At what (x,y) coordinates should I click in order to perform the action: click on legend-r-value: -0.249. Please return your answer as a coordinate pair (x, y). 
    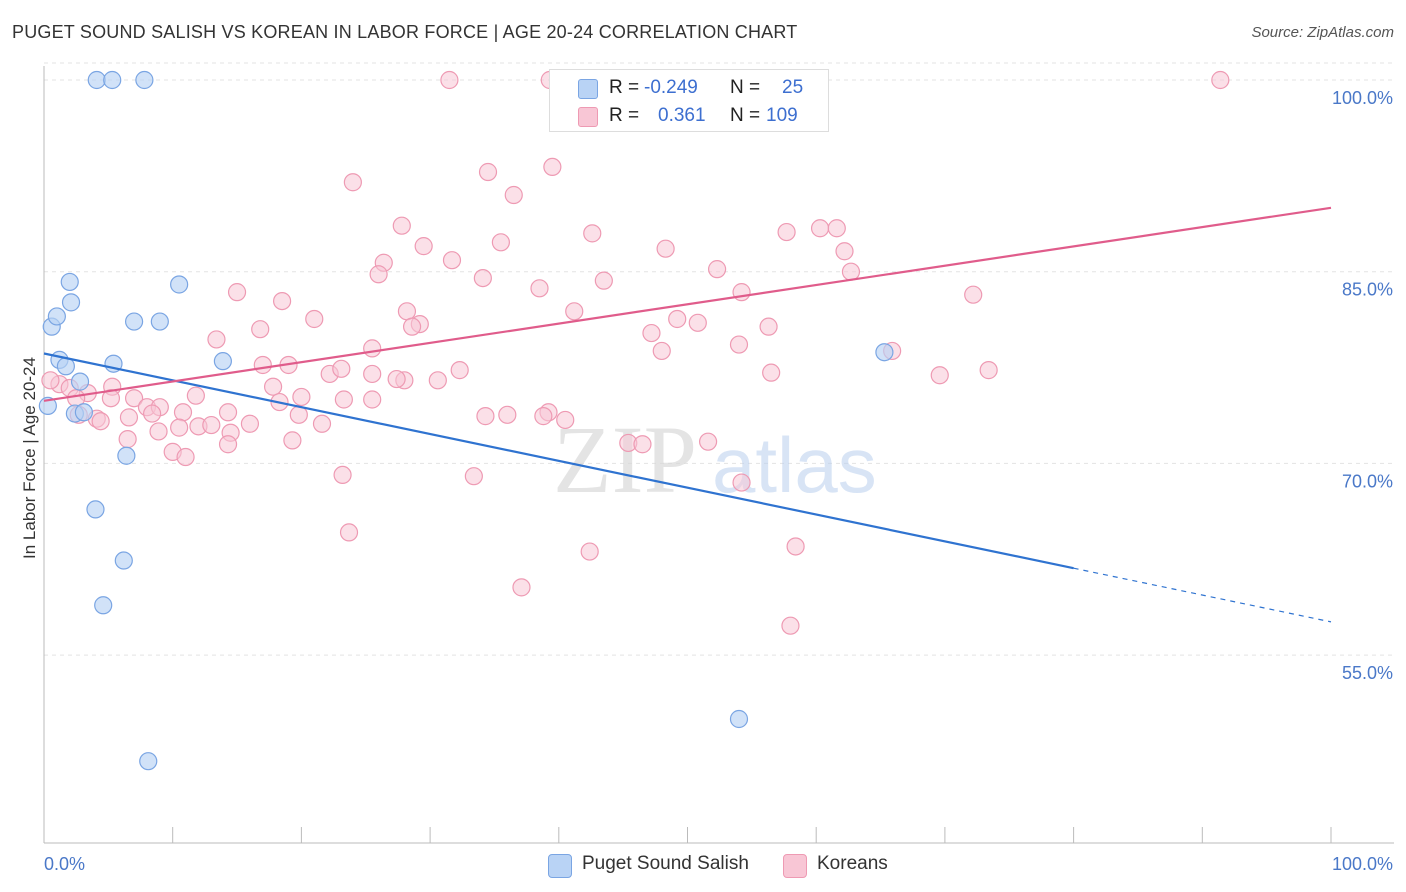
    Looking at the image, I should click on (671, 87).